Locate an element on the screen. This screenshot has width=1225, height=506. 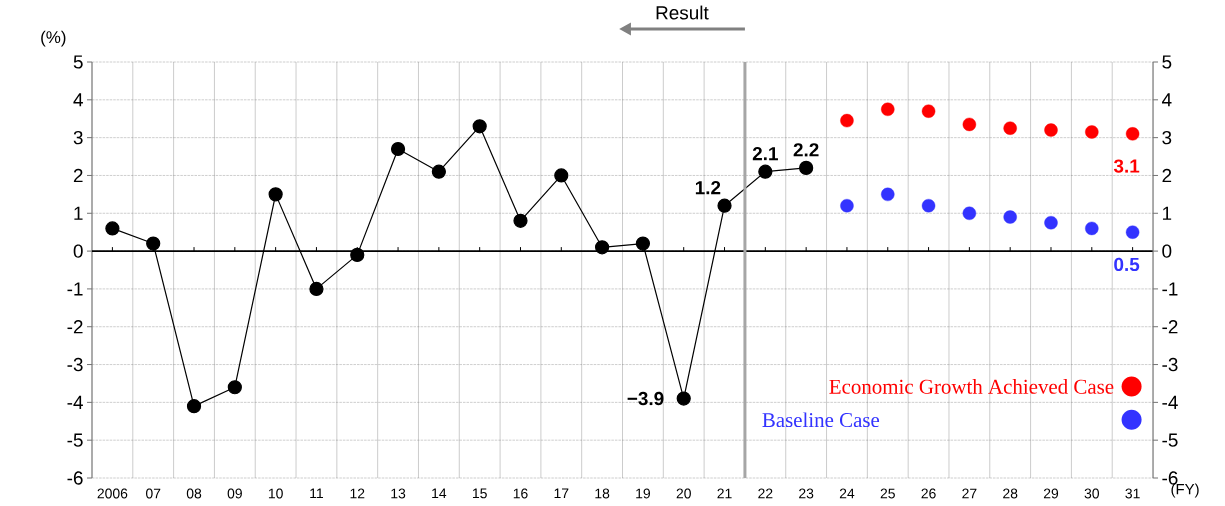
x-tick-label: 20 is located at coordinates (683, 493).